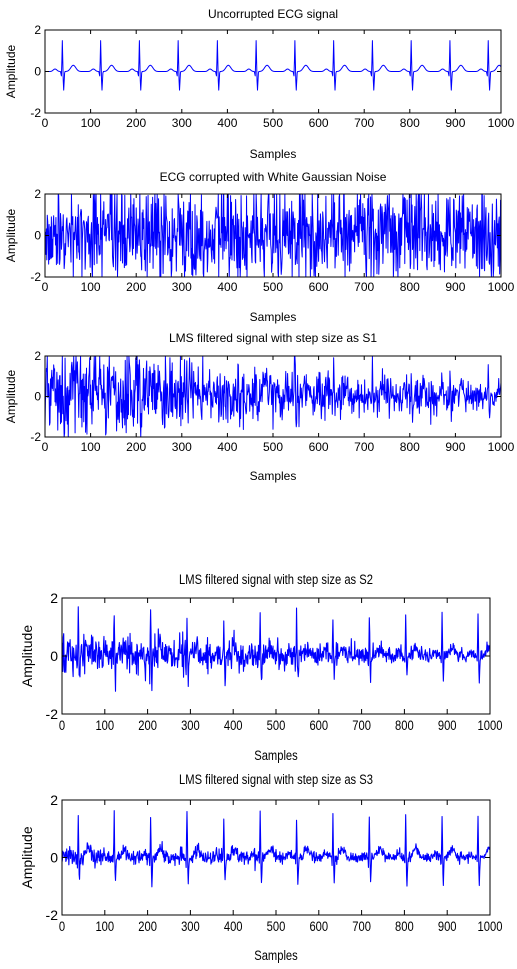  Describe the element at coordinates (273, 177) in the screenshot. I see `chart-title: ECG corrupted with White Gaussian Noise` at that location.